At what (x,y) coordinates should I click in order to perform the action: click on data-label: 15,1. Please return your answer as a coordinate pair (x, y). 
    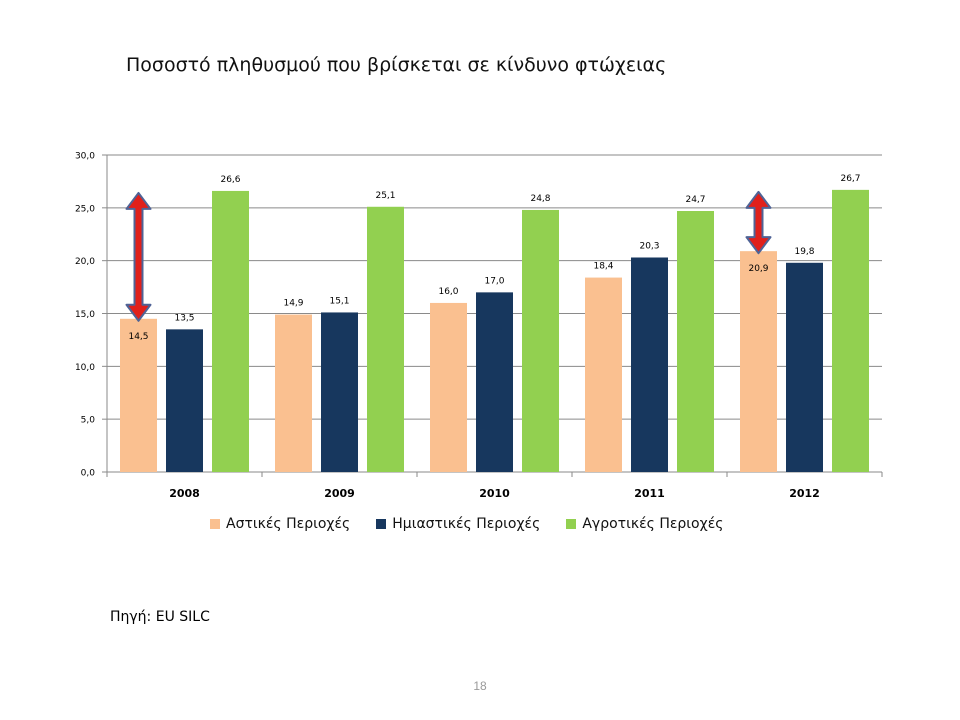
    Looking at the image, I should click on (339, 301).